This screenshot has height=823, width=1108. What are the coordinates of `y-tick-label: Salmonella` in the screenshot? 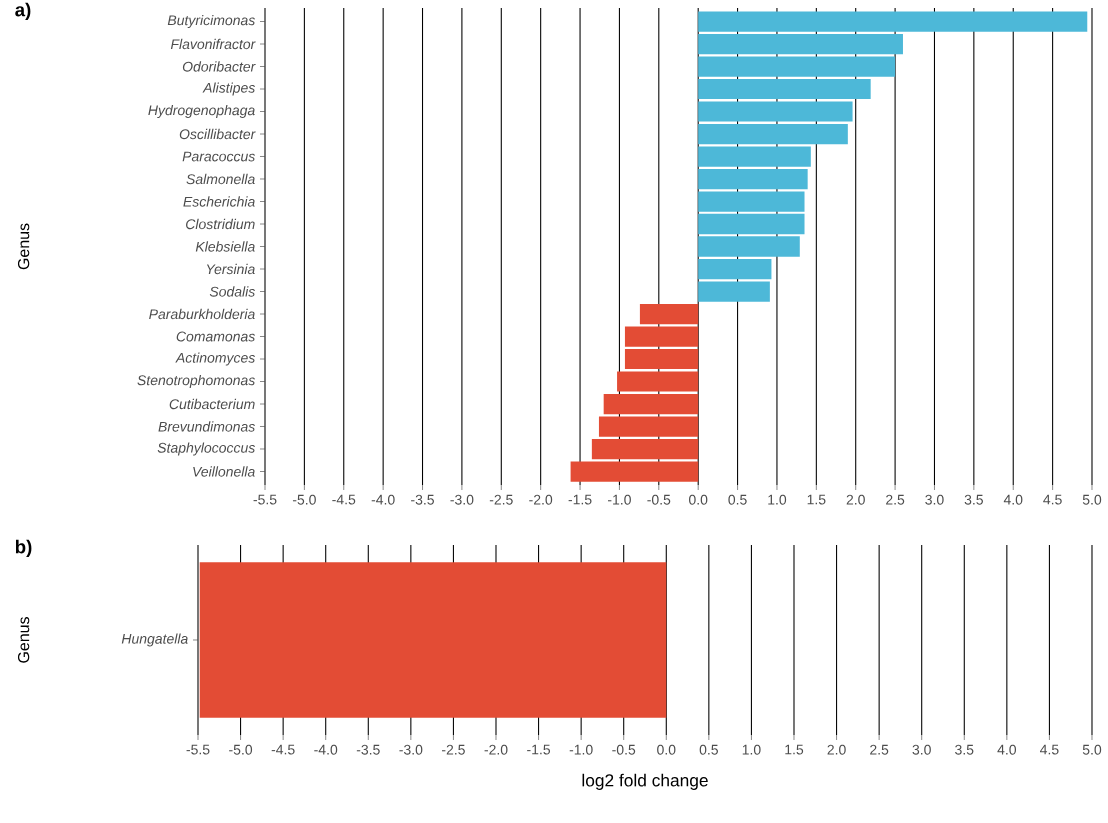 It's located at (220, 179).